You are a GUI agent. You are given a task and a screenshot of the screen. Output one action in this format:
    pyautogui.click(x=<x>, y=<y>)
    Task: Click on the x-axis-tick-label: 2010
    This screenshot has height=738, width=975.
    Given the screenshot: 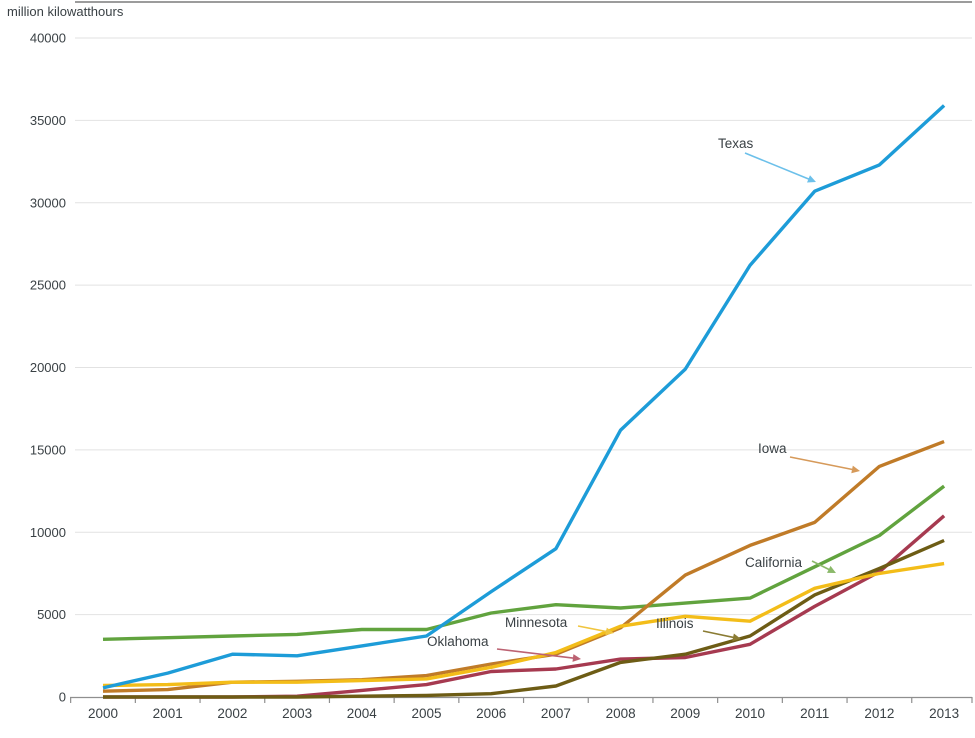 What is the action you would take?
    pyautogui.click(x=750, y=713)
    